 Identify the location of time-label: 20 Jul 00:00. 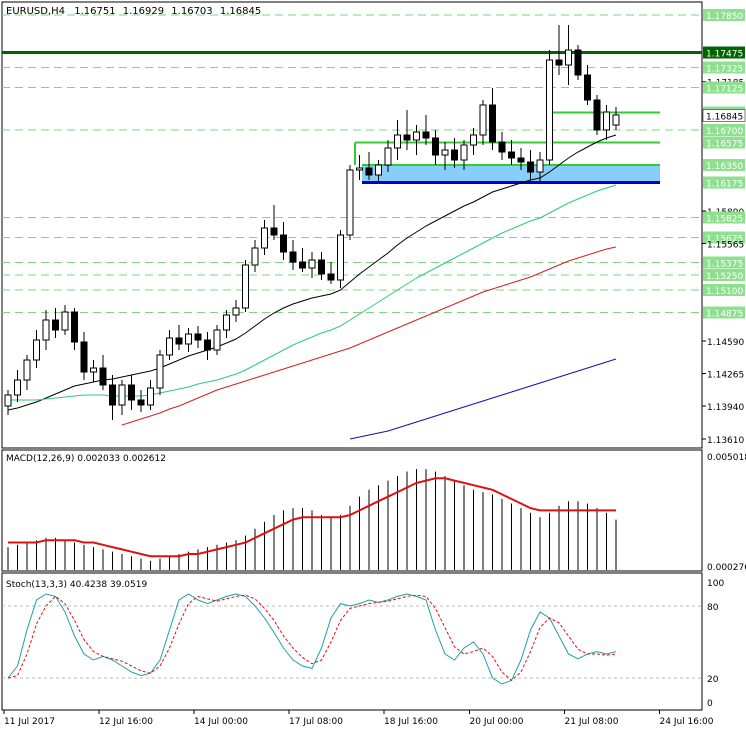
(497, 722).